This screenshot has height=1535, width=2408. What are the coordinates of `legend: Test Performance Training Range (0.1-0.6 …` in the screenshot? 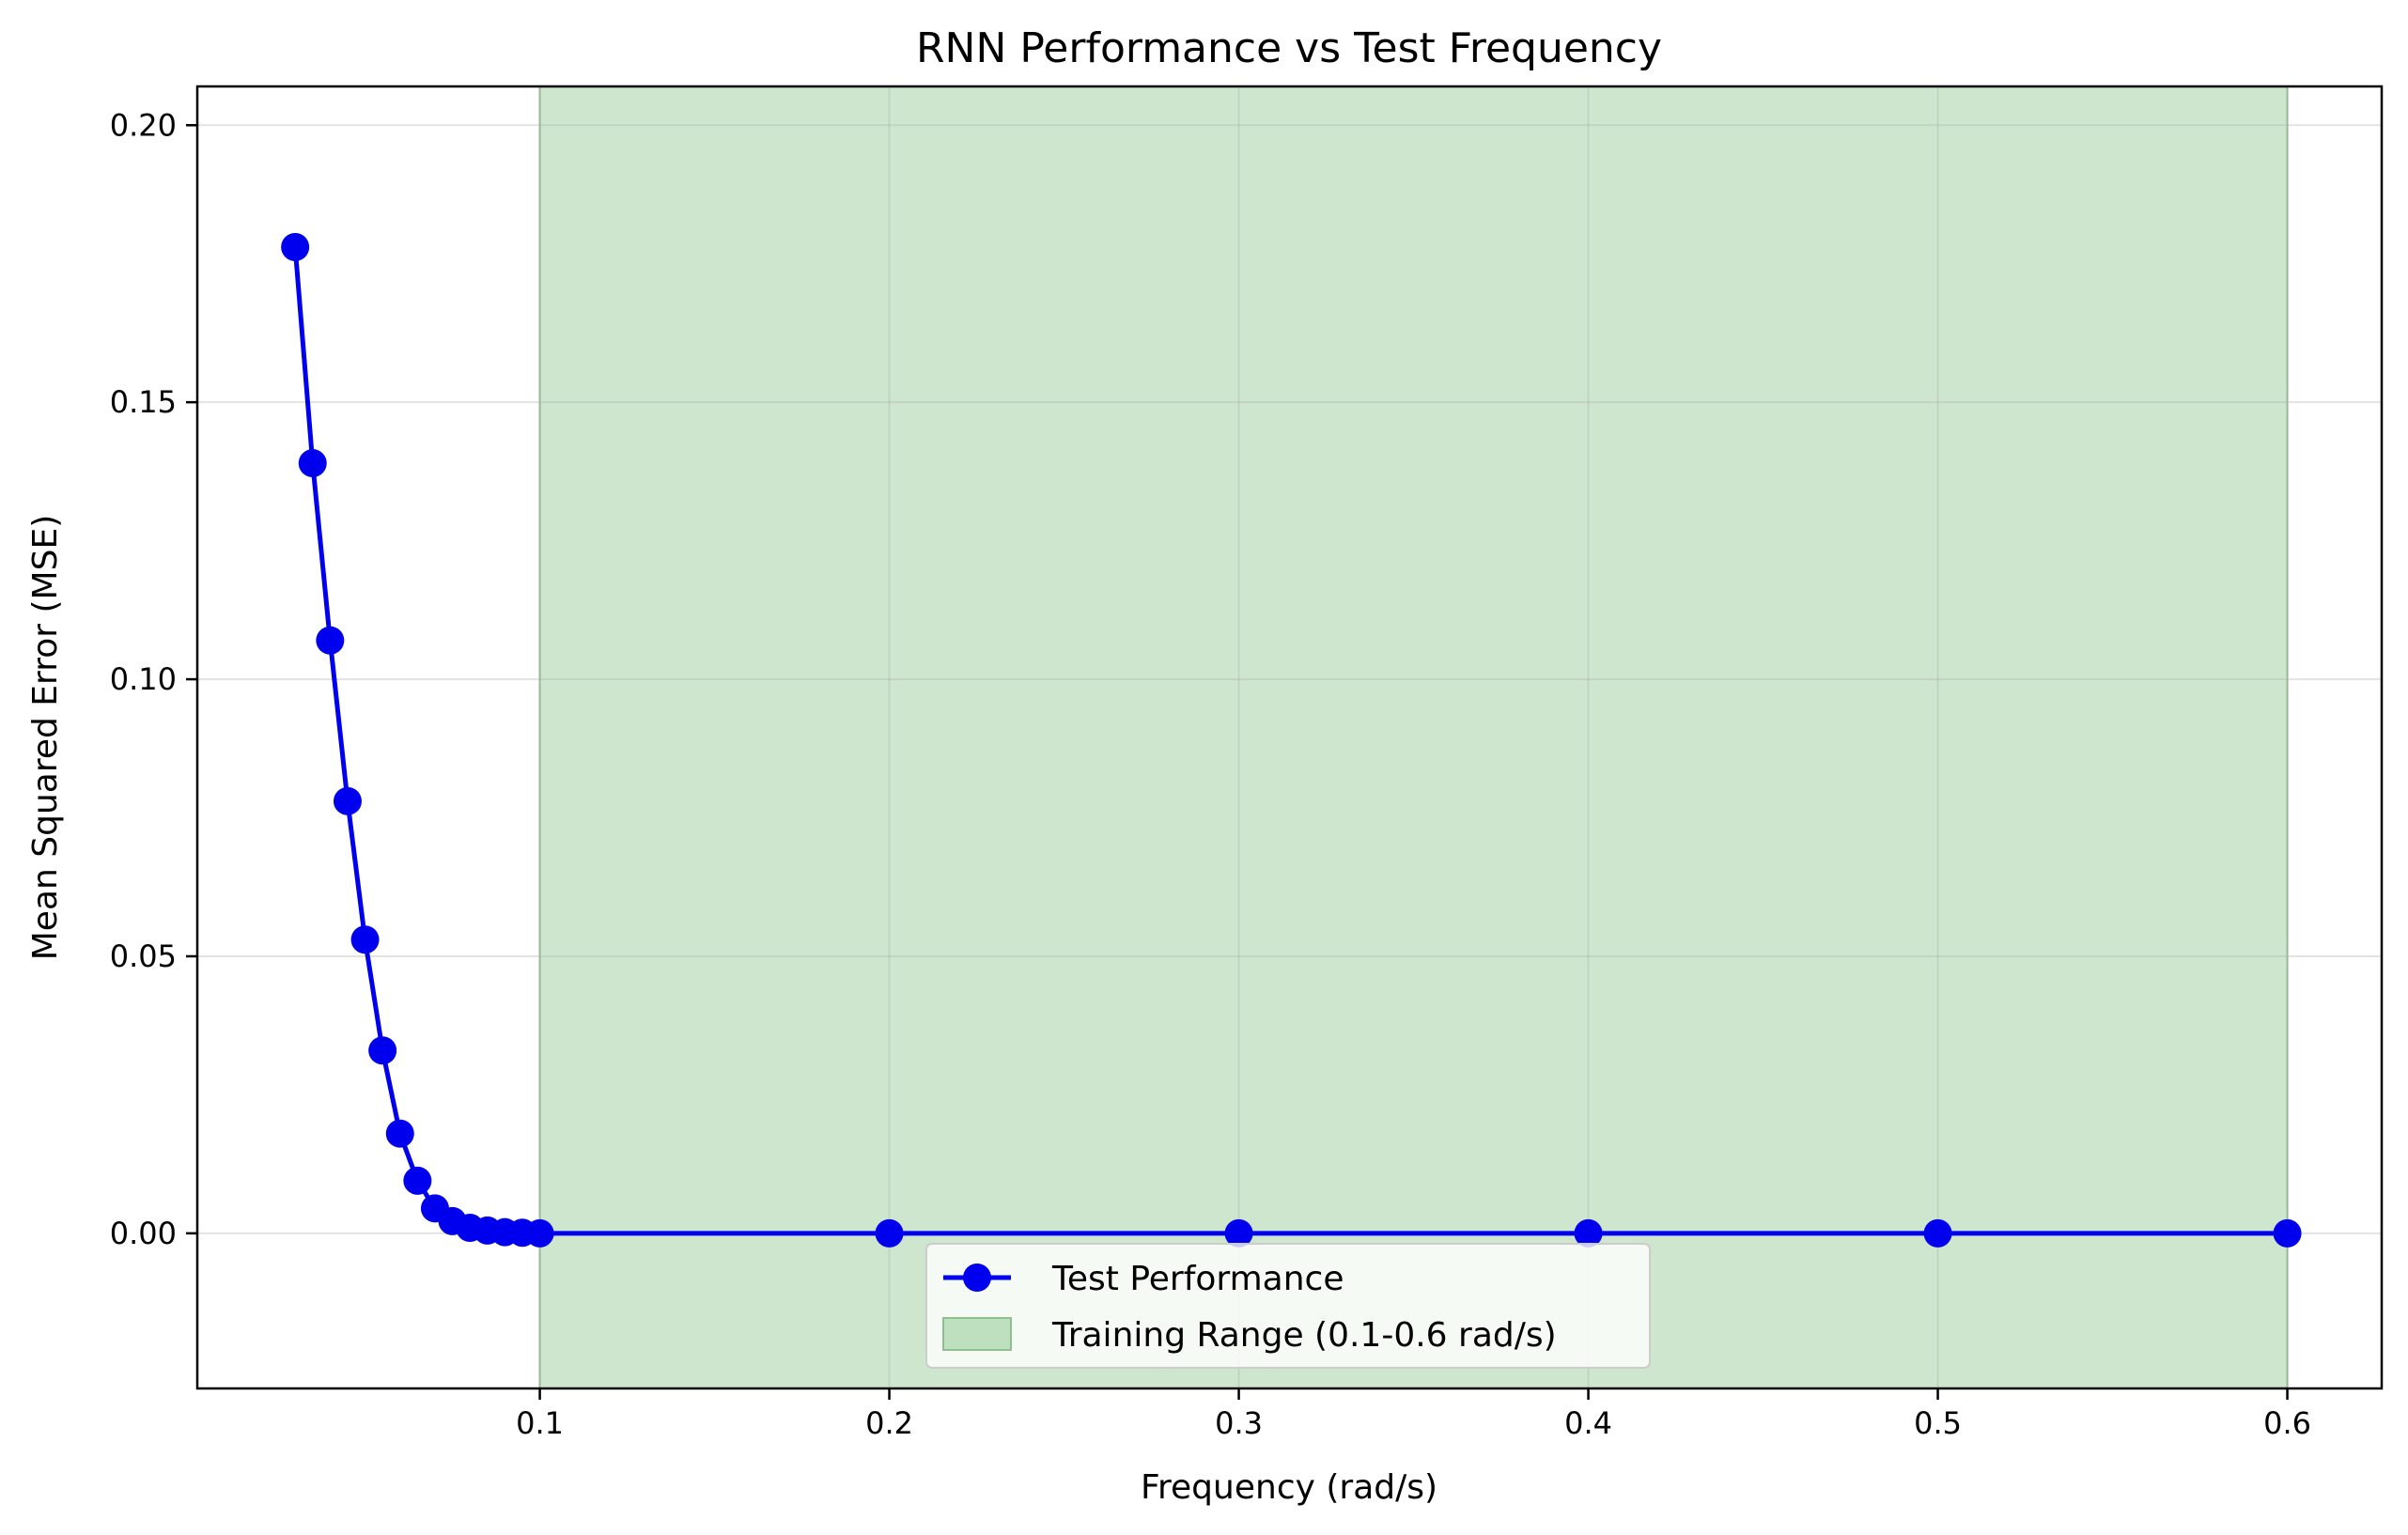 It's located at (1288, 1306).